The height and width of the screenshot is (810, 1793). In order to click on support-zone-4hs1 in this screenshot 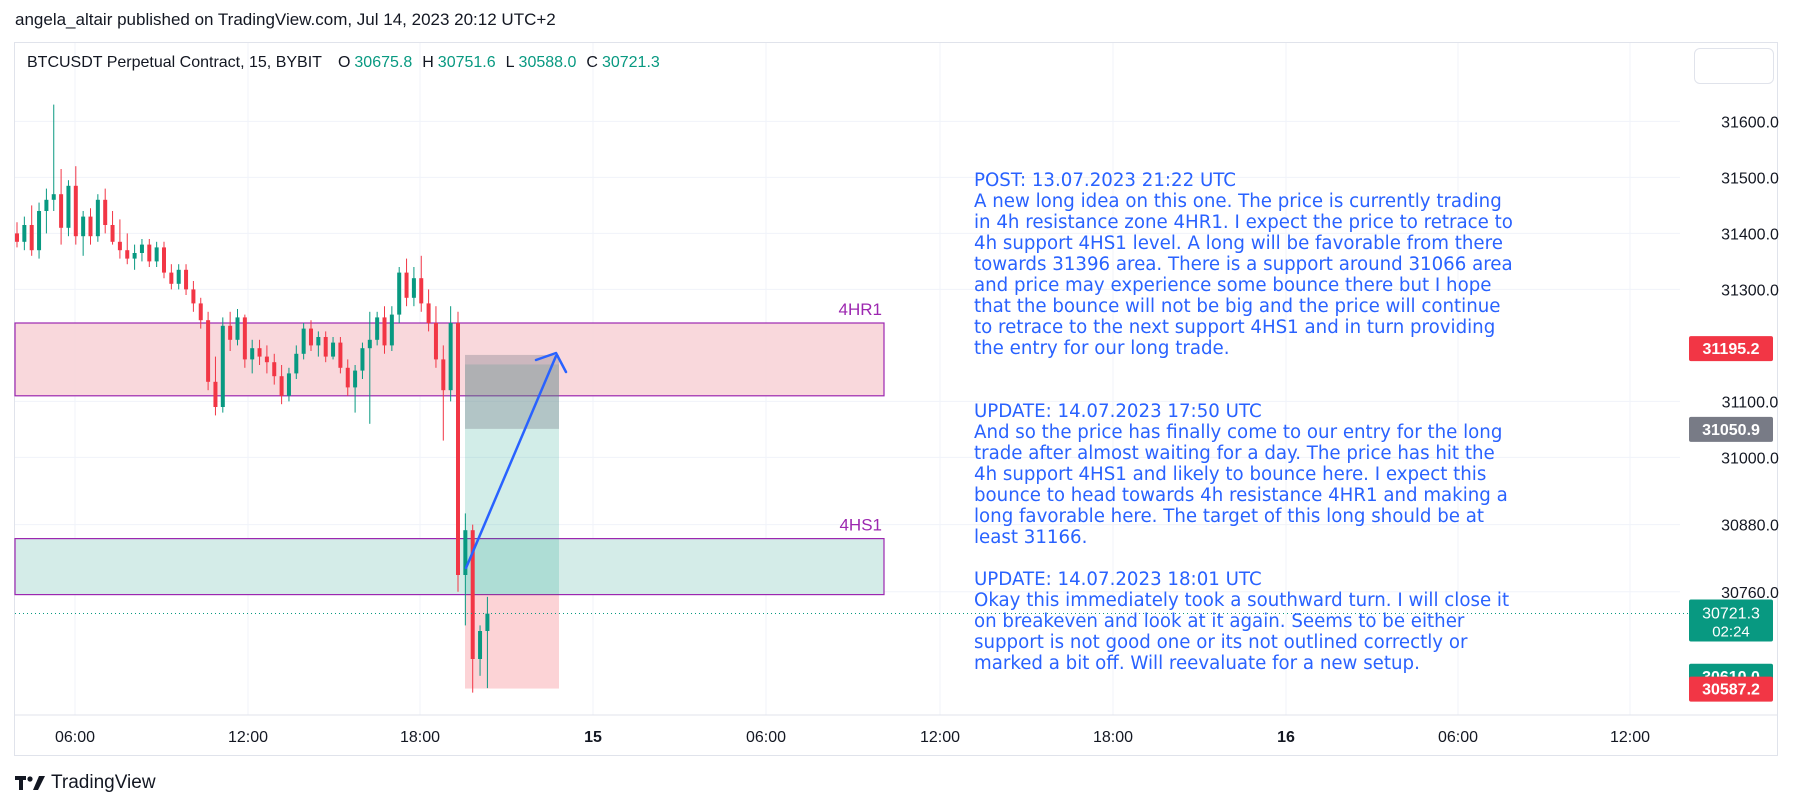, I will do `click(449, 566)`.